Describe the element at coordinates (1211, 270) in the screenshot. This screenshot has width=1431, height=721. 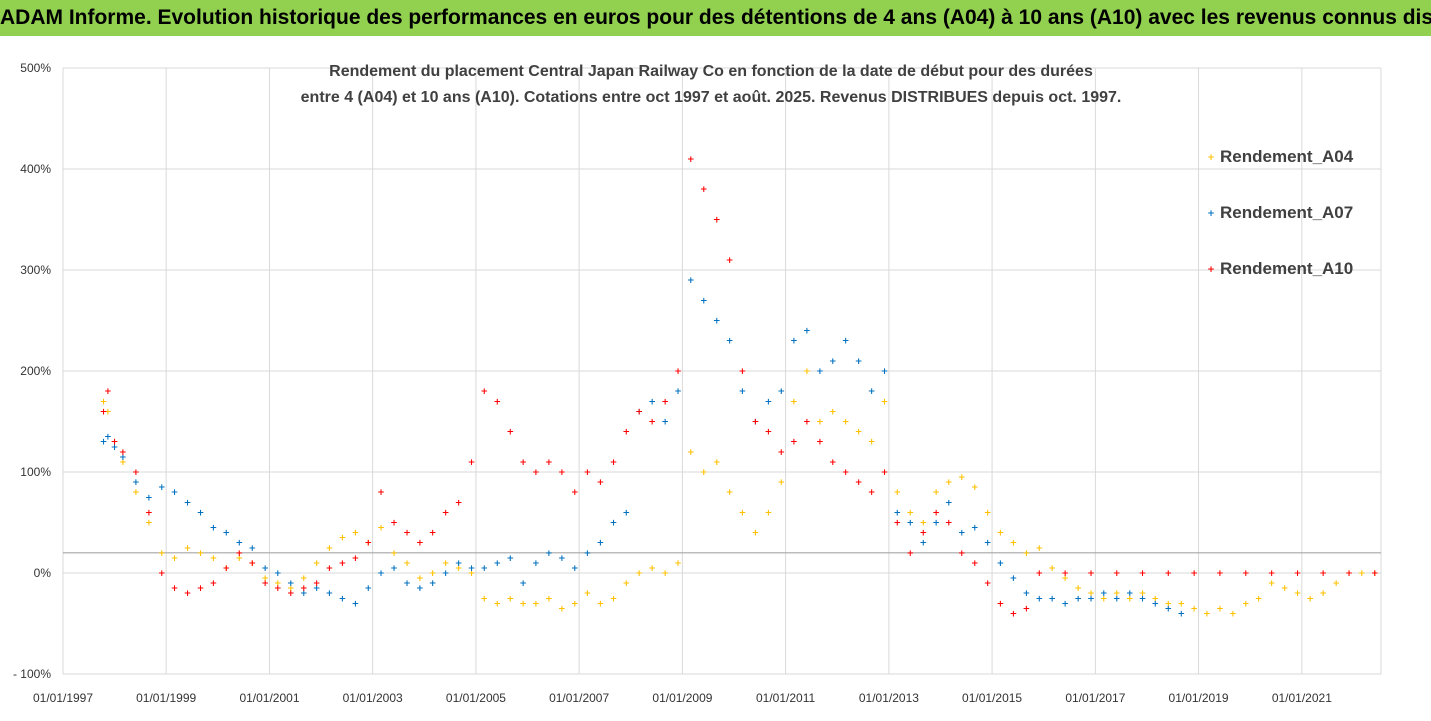
I see `legend-marker: +` at that location.